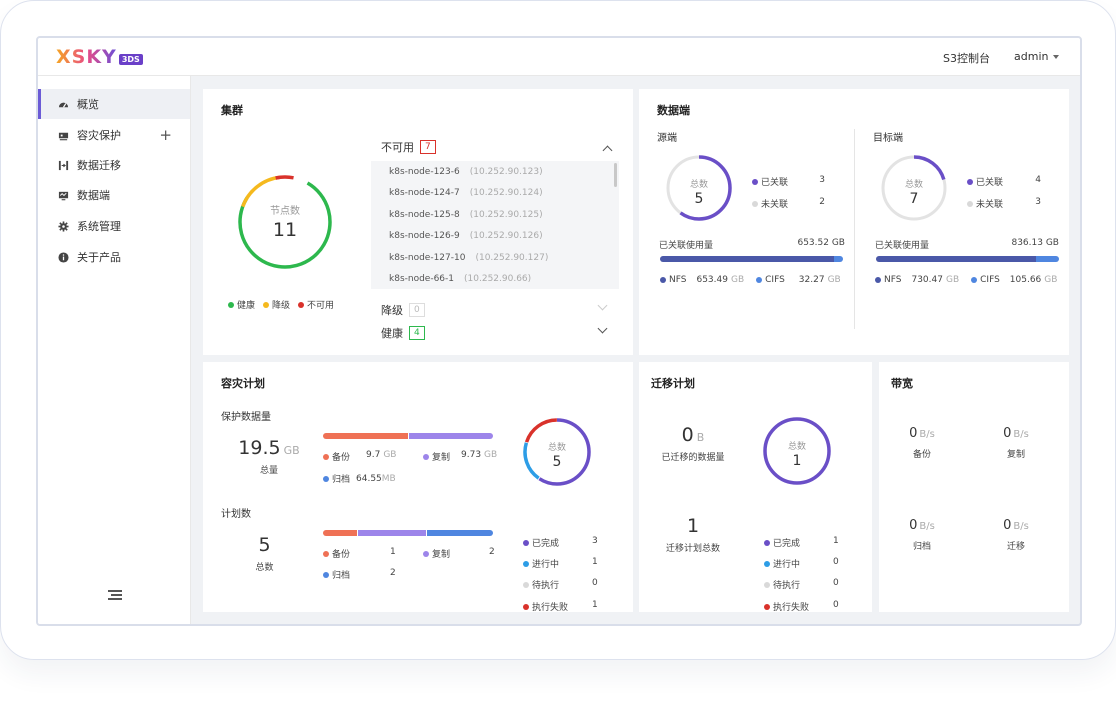 This screenshot has width=1116, height=720. I want to click on legend-degraded: 降级, so click(281, 306).